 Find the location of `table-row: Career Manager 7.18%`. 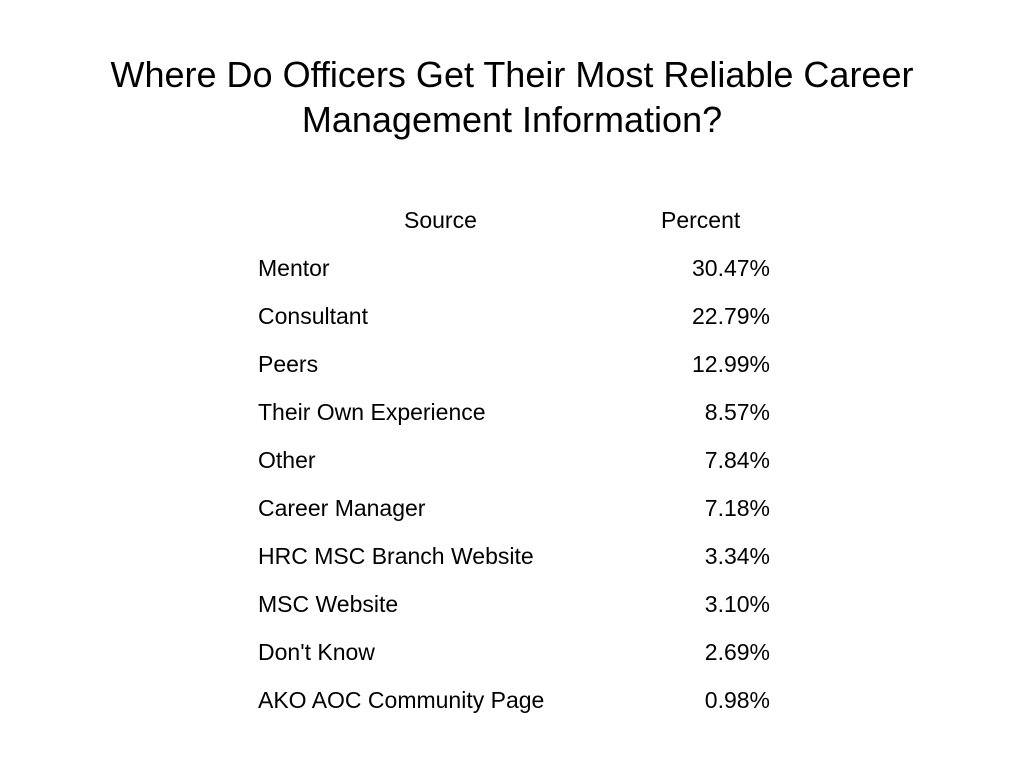

table-row: Career Manager 7.18% is located at coordinates (514, 514).